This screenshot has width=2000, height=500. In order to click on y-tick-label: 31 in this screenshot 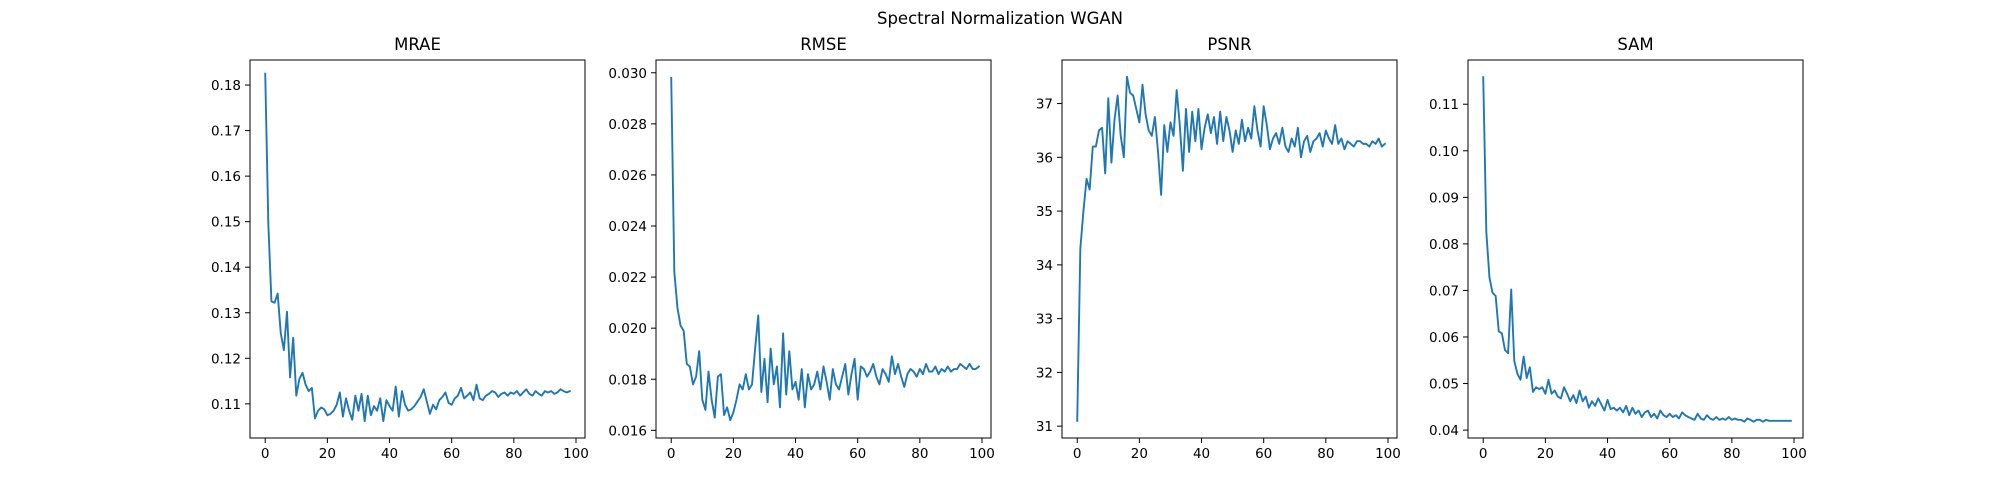, I will do `click(1044, 427)`.